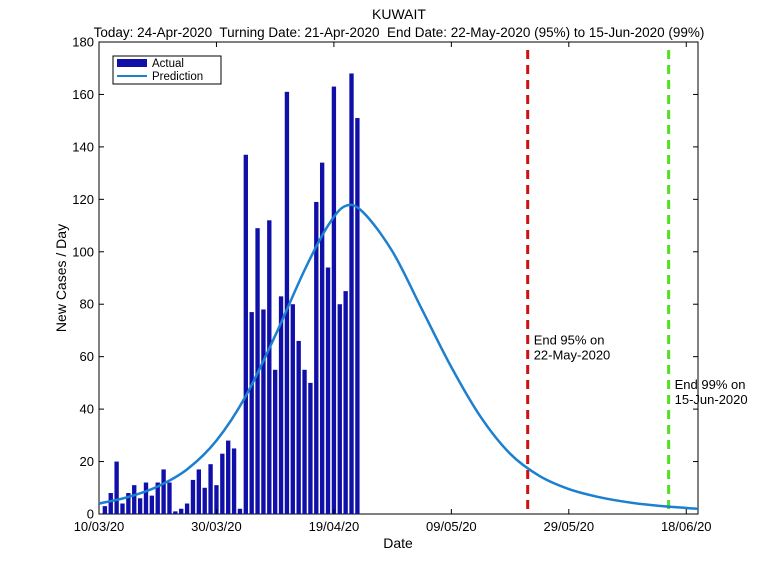 This screenshot has height=578, width=770. What do you see at coordinates (334, 526) in the screenshot?
I see `x-tick-label: 19/04/20` at bounding box center [334, 526].